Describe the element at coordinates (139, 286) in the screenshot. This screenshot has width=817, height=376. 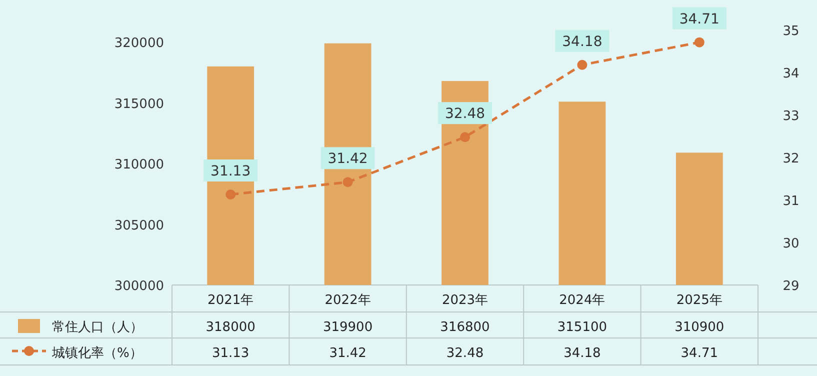
I see `y-tick-label: 300000` at that location.